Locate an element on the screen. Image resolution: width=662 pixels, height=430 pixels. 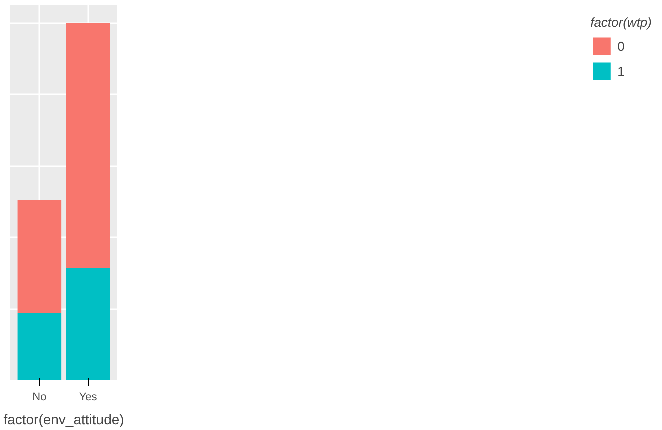
x-tick-label: Yes is located at coordinates (88, 398).